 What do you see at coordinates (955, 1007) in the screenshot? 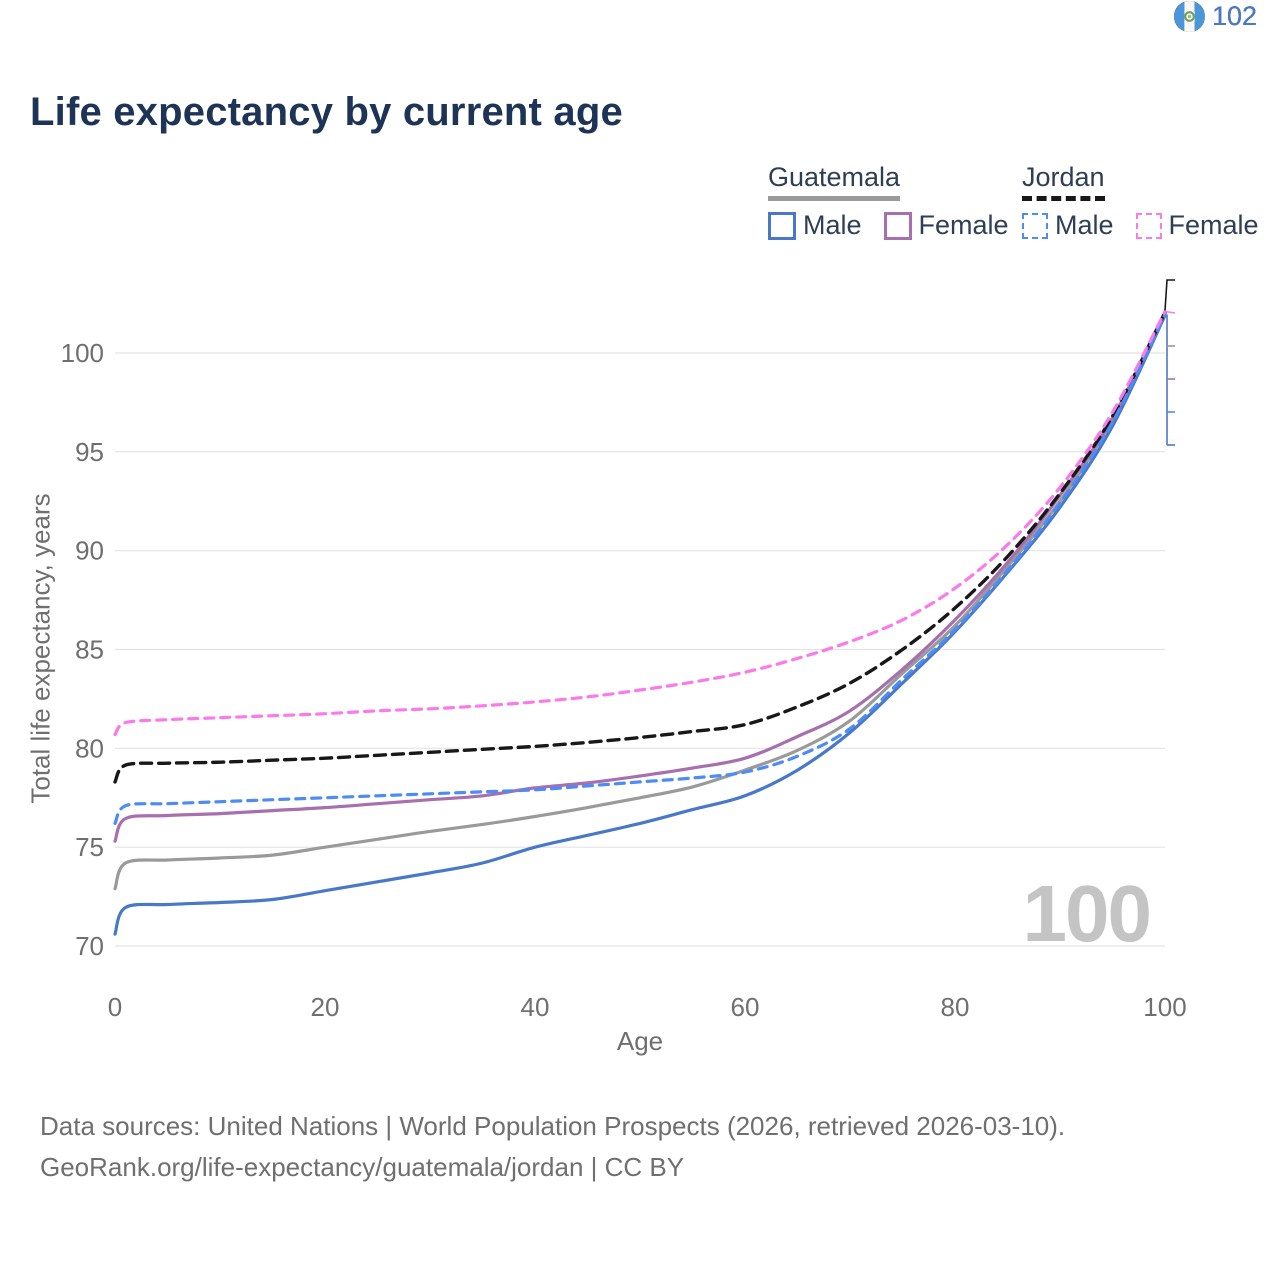
I see `x-tick-label: 80` at bounding box center [955, 1007].